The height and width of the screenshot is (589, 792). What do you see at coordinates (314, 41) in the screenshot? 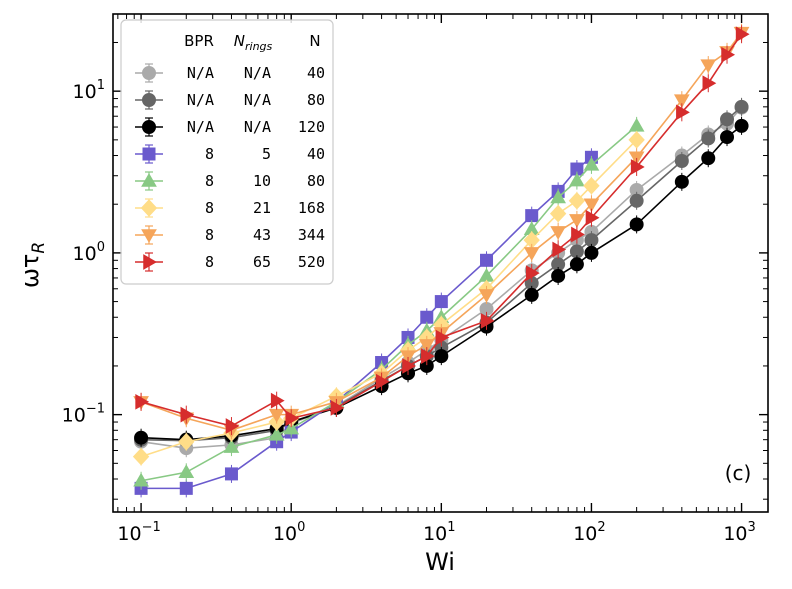
I see `legend-header-n: N` at bounding box center [314, 41].